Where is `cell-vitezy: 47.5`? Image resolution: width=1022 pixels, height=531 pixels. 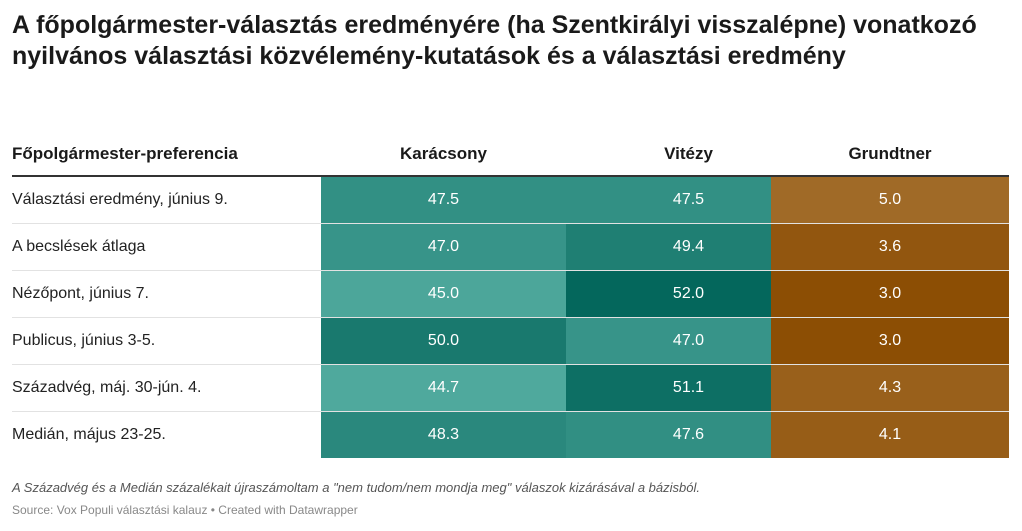 cell-vitezy: 47.5 is located at coordinates (688, 200).